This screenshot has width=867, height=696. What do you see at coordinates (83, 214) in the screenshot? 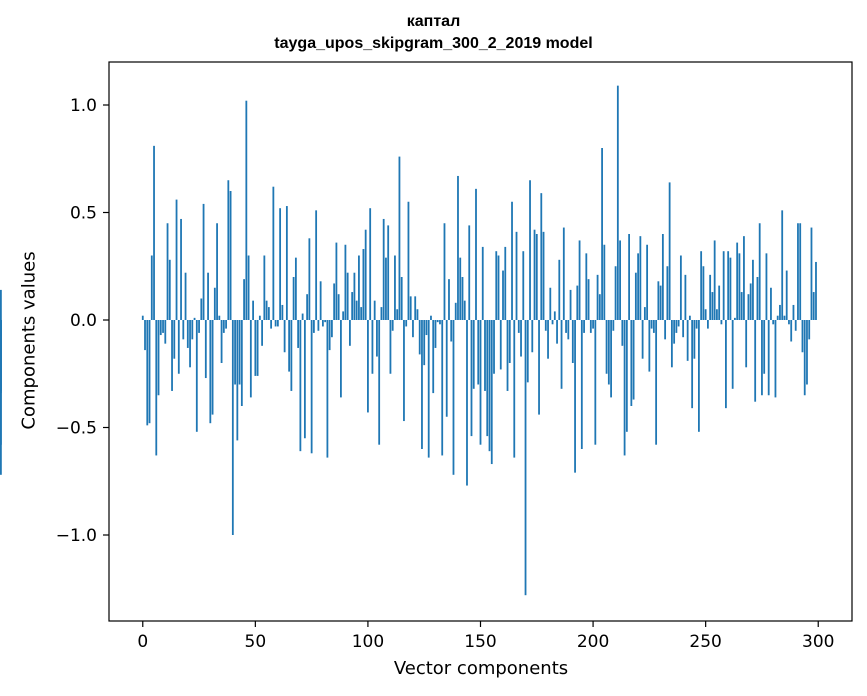
I see `y-tick-label: 0.5` at bounding box center [83, 214].